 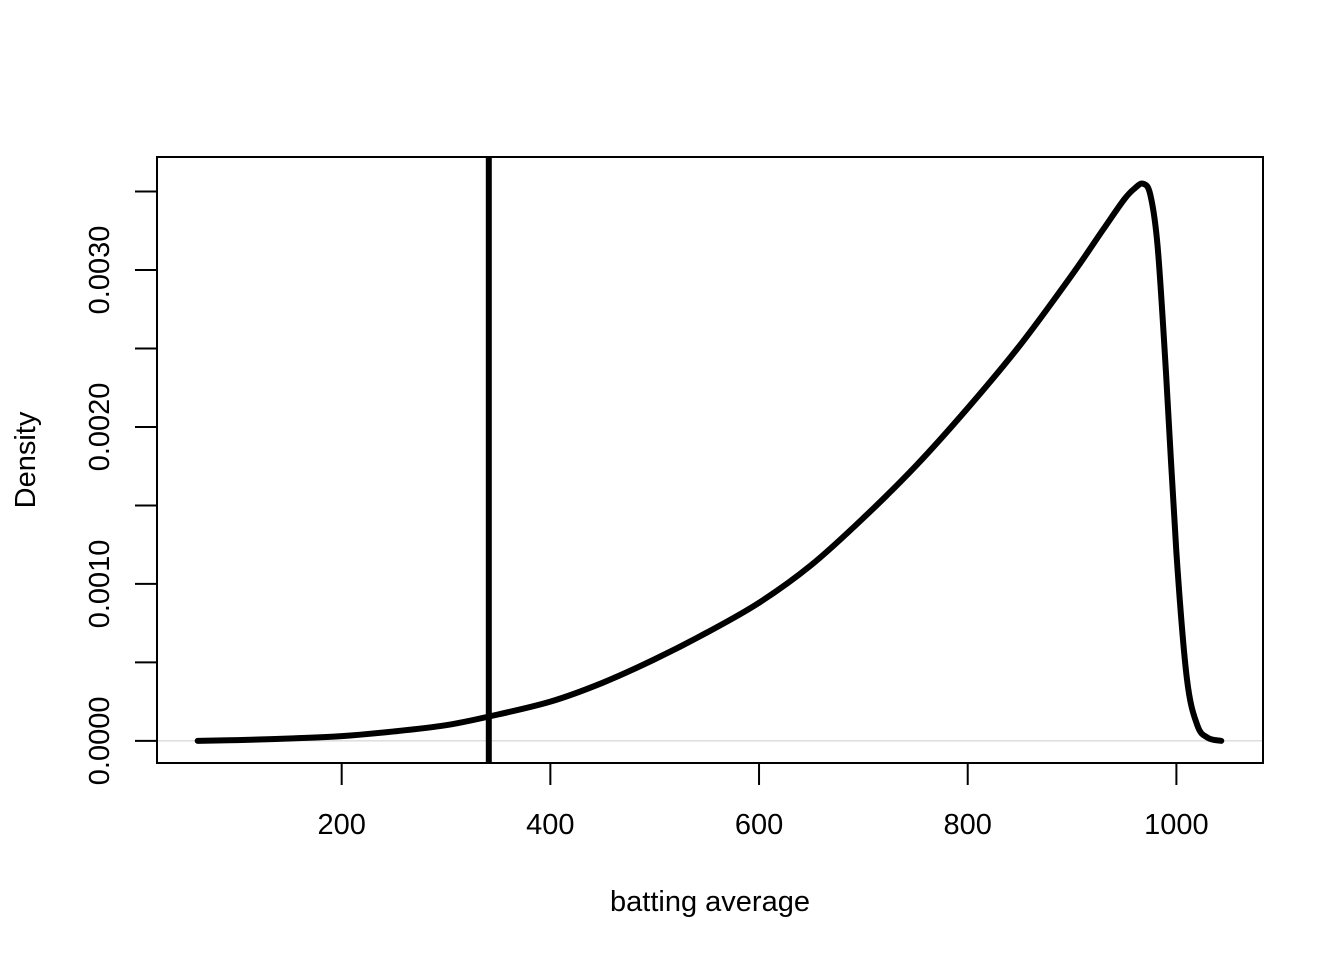 What do you see at coordinates (550, 825) in the screenshot?
I see `x-tick-label: 400` at bounding box center [550, 825].